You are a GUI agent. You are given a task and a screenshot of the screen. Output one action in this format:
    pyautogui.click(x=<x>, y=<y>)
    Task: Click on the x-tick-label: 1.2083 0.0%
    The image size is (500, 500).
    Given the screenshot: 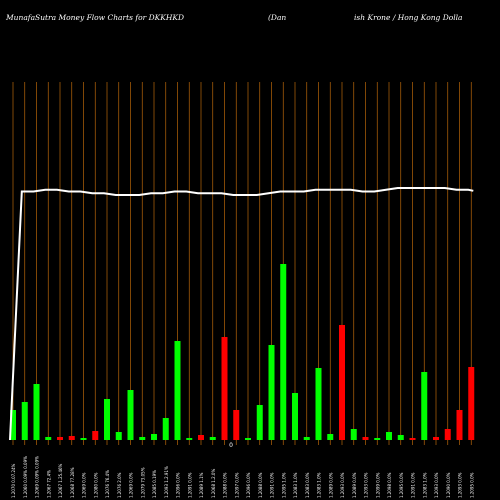 What is the action you would take?
    pyautogui.click(x=307, y=485)
    